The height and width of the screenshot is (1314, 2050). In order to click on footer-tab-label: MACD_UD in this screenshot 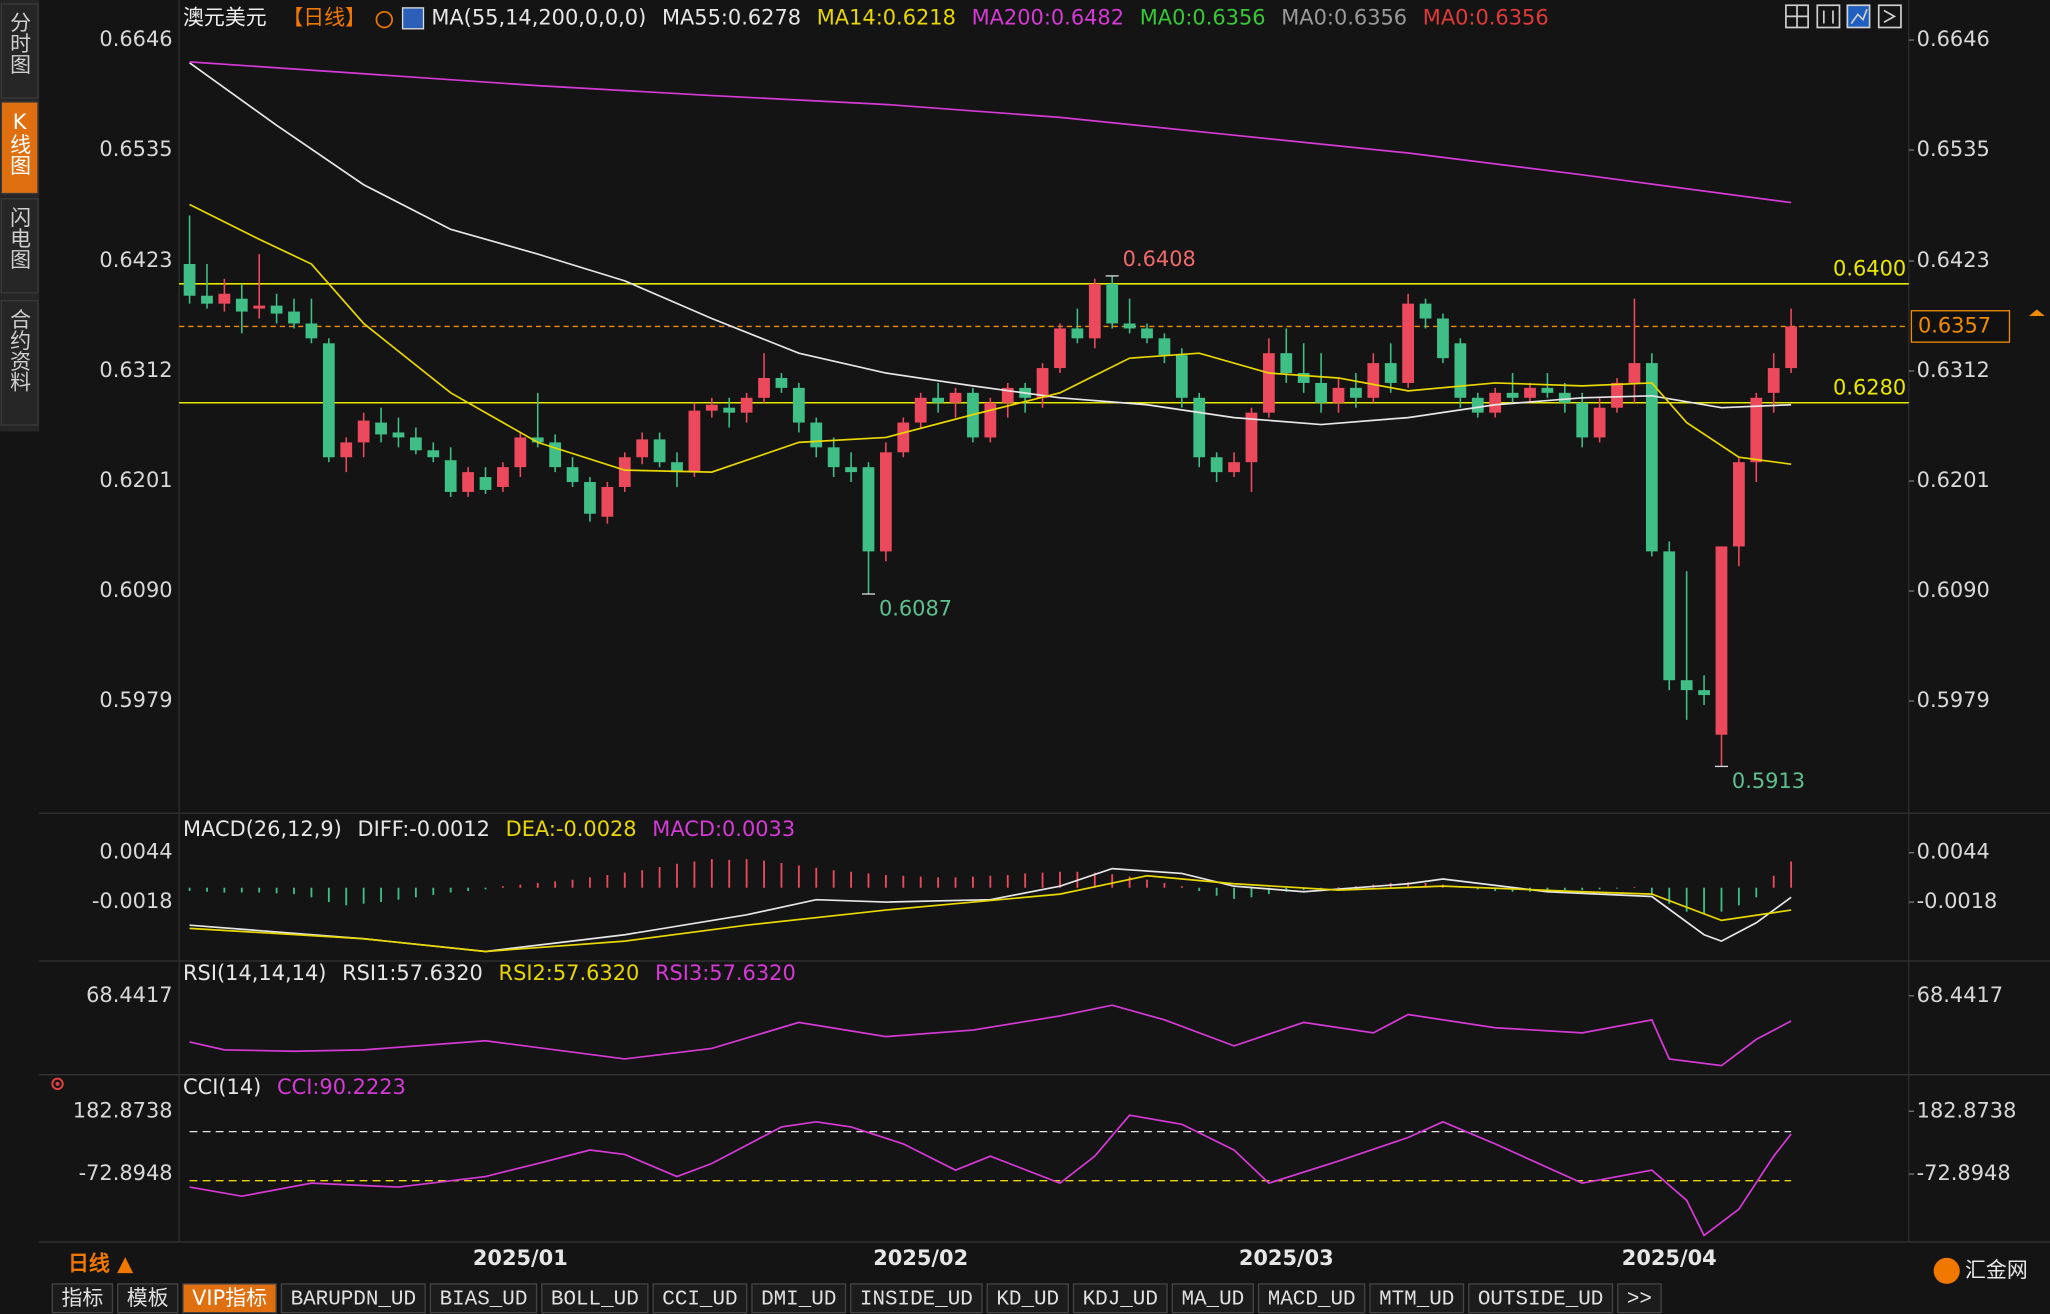, I will do `click(1312, 1299)`.